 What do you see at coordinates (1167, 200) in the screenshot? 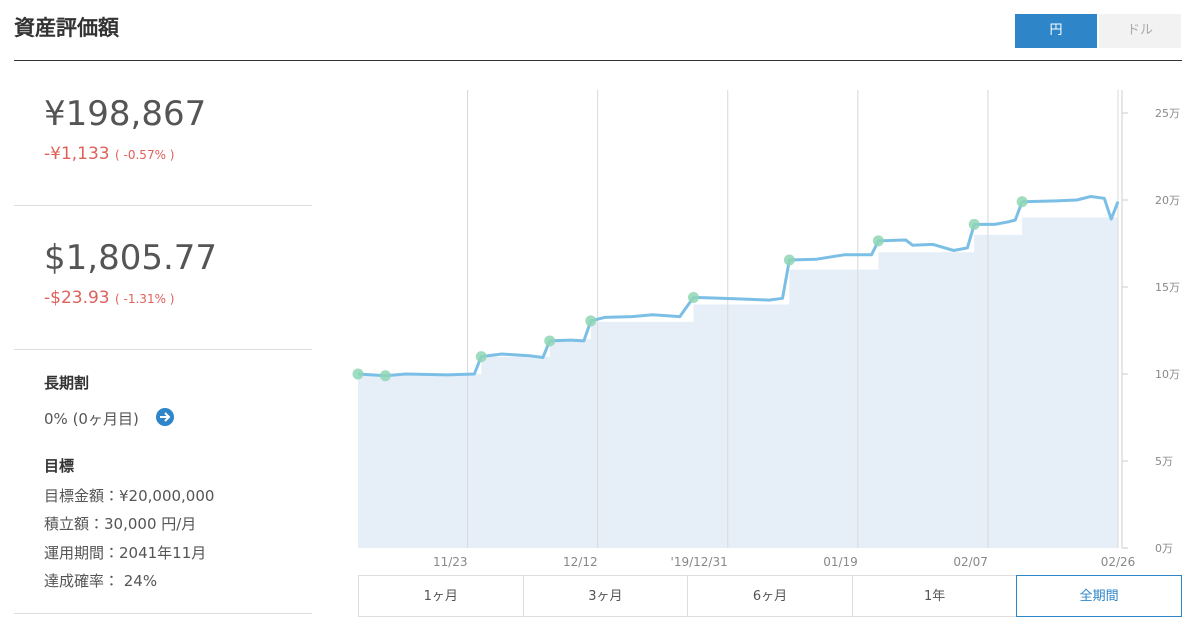
I see `y-tick-label: 20万` at bounding box center [1167, 200].